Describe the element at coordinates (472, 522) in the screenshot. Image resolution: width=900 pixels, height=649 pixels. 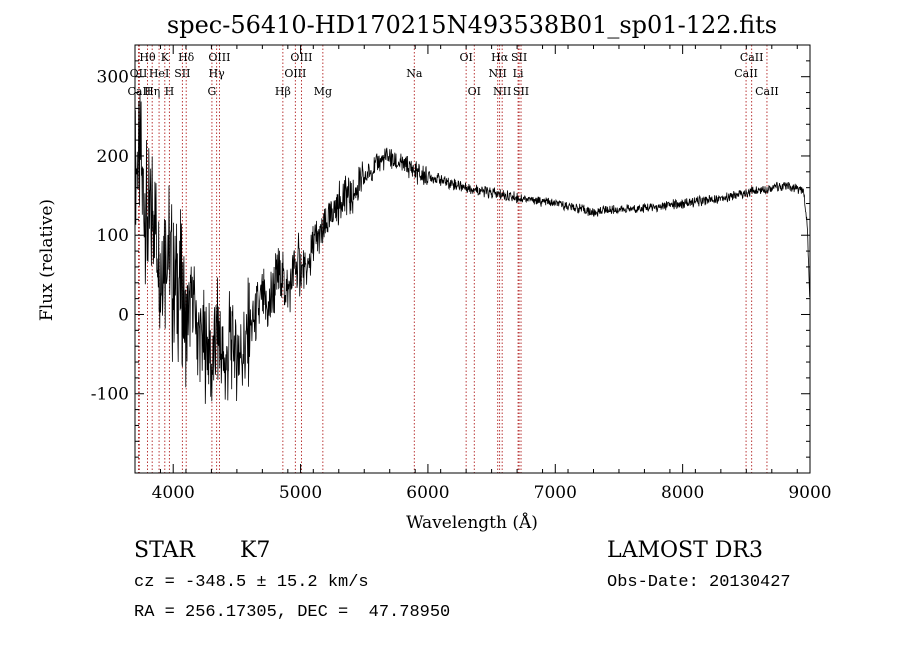
I see `x-axis-label: Wavelength (Å)` at that location.